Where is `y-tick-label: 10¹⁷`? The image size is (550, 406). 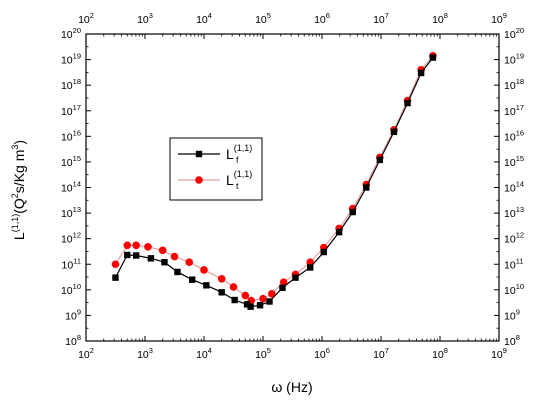 y-tick-label: 10¹⁷ is located at coordinates (71, 110).